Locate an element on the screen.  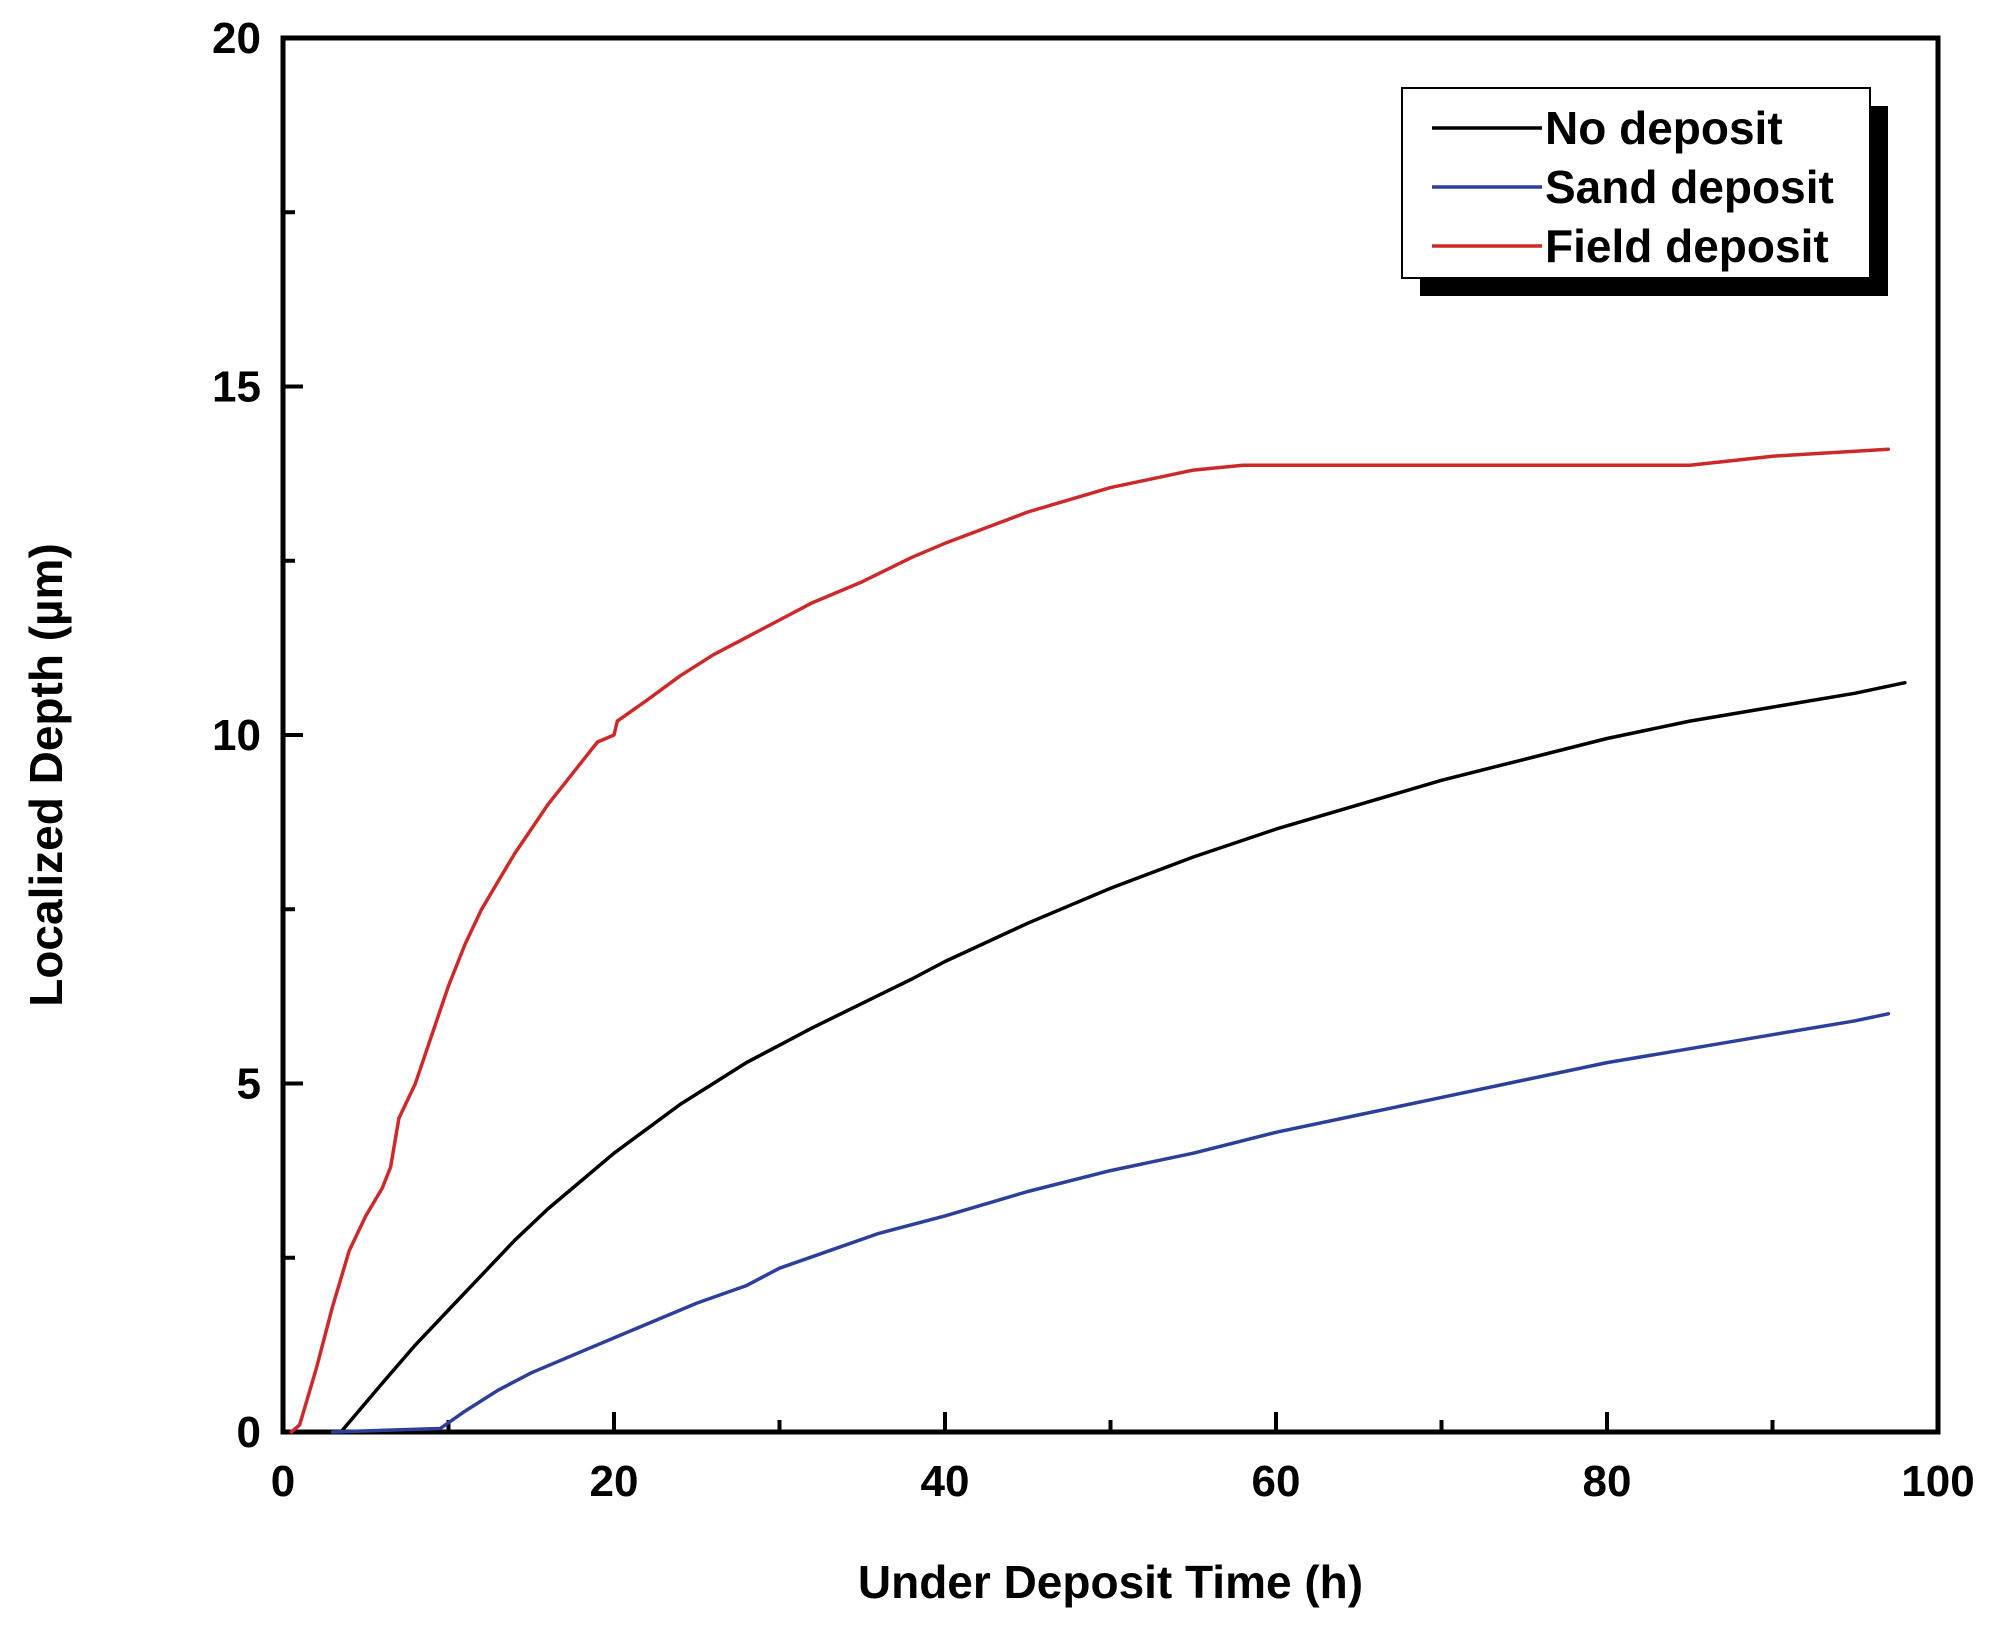
legend-label: No deposit is located at coordinates (1664, 128).